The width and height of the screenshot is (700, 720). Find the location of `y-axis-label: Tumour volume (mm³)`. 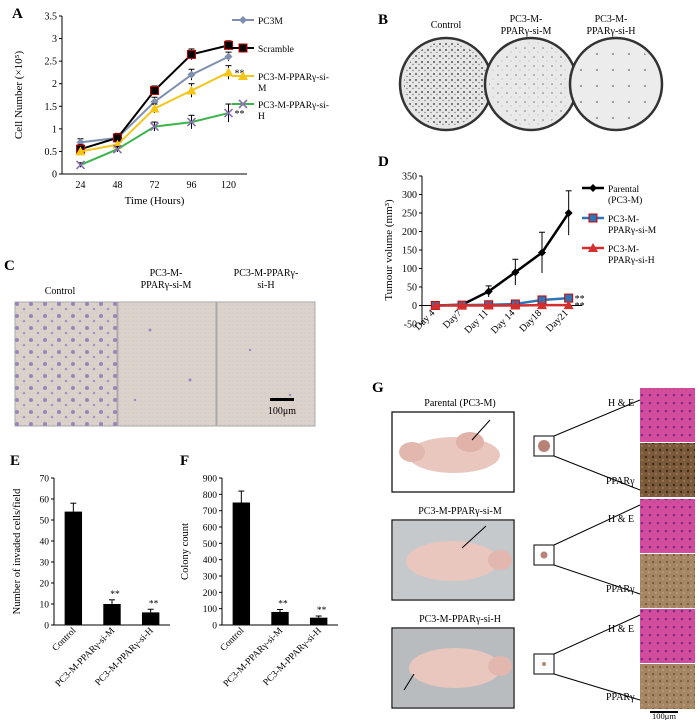

y-axis-label: Tumour volume (mm³) is located at coordinates (389, 250).